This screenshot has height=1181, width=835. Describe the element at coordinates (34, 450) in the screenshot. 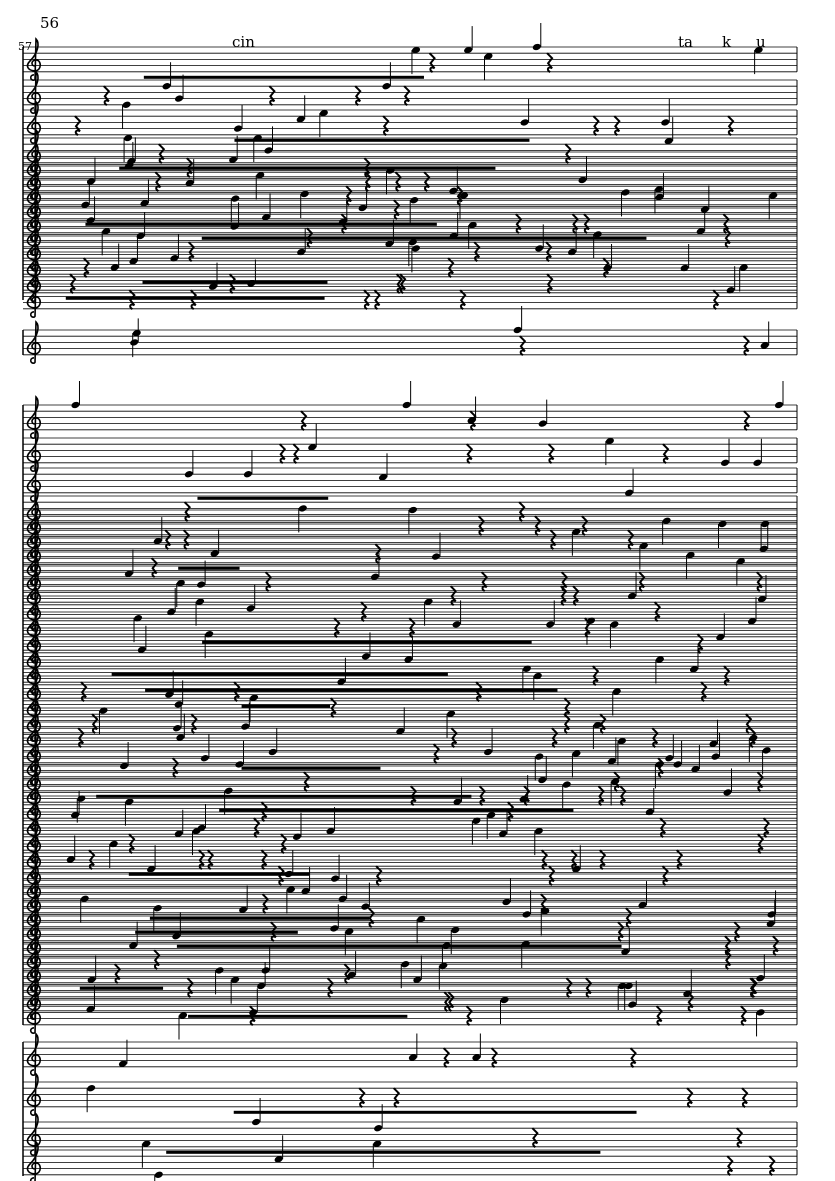

I see `treble-clef-icon` at that location.